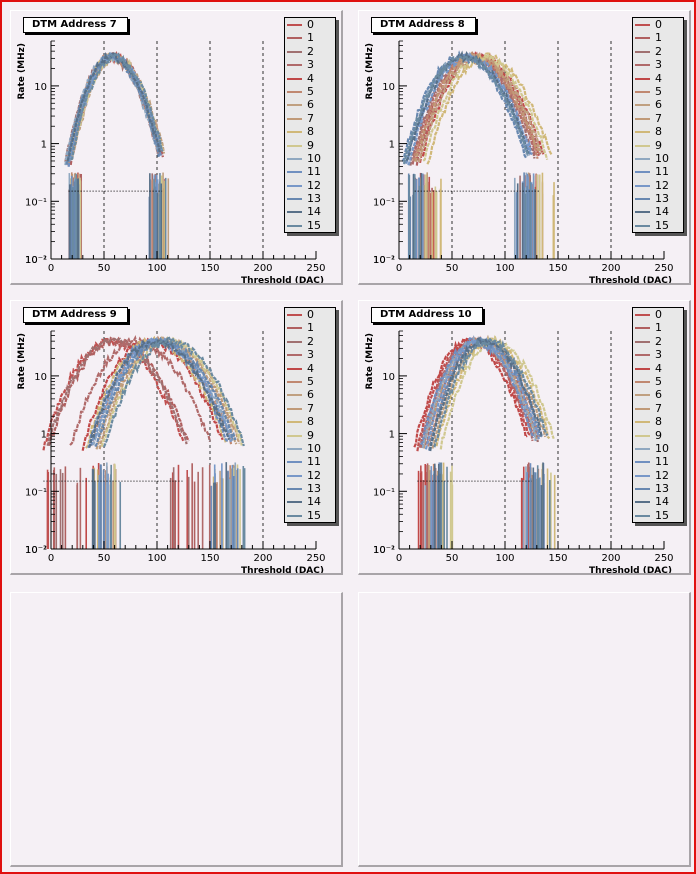  What do you see at coordinates (384, 550) in the screenshot?
I see `y-tick-label: 10⁻²` at bounding box center [384, 550].